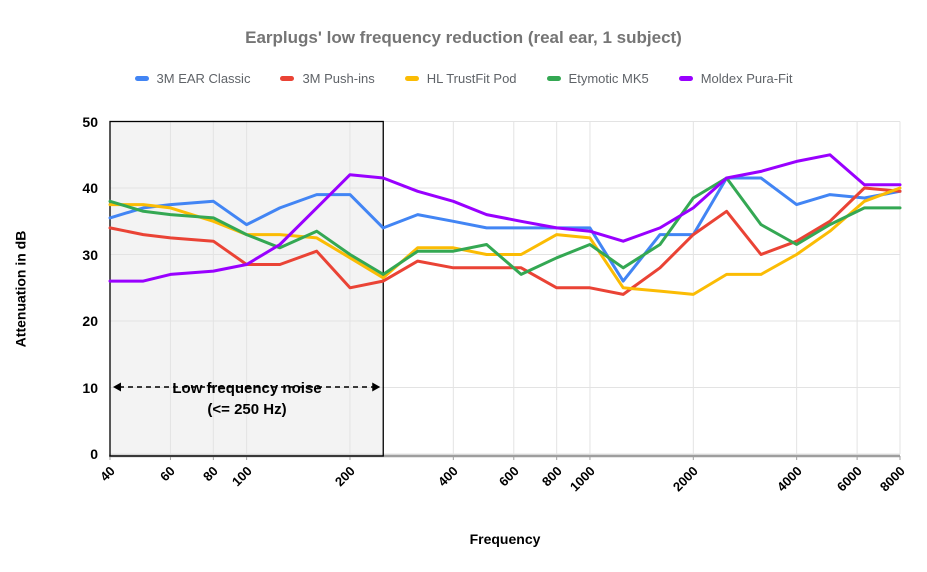  Describe the element at coordinates (20, 289) in the screenshot. I see `y-axis-title: Attenuation in dB` at that location.